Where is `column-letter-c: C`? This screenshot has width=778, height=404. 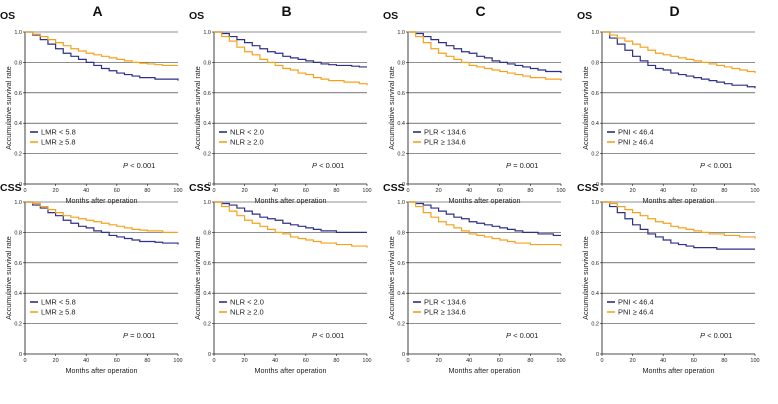
column-letter-c: C is located at coordinates (480, 11).